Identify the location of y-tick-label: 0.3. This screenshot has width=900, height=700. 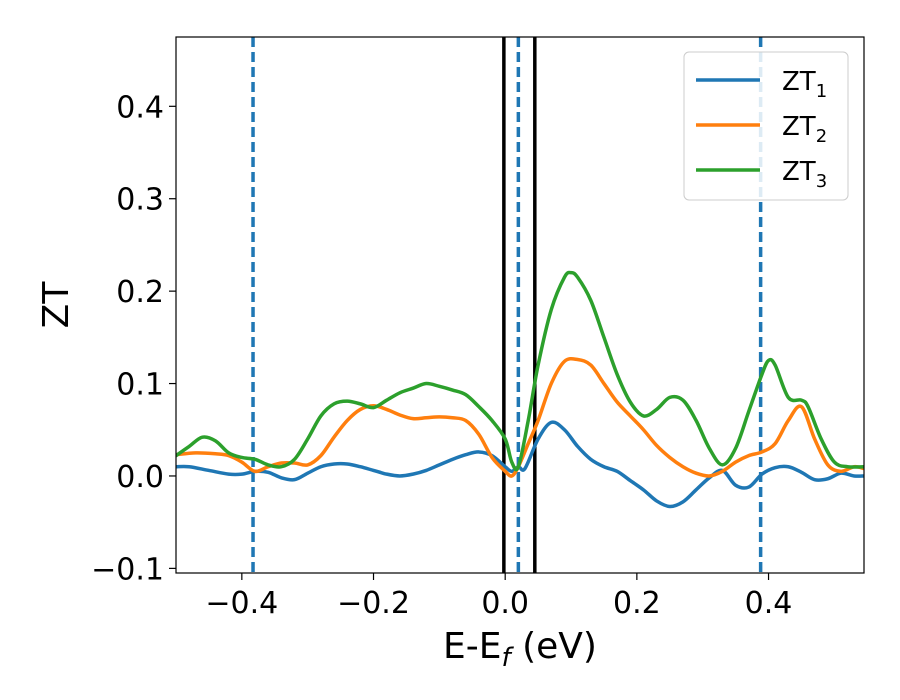
(140, 200).